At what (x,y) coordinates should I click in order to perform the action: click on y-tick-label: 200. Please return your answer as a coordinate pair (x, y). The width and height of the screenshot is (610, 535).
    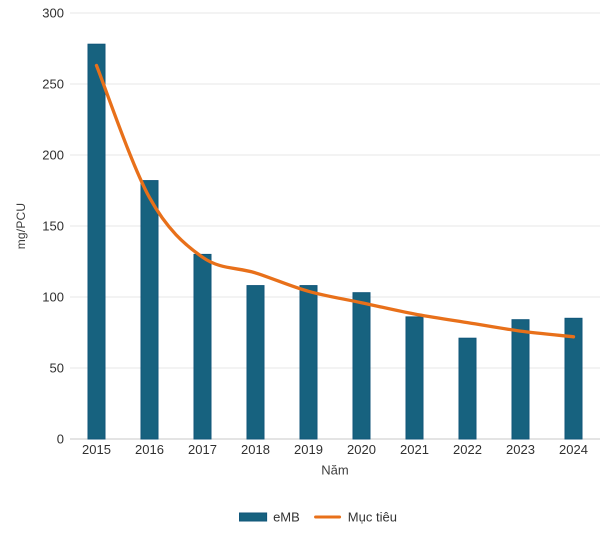
    Looking at the image, I should click on (53, 155).